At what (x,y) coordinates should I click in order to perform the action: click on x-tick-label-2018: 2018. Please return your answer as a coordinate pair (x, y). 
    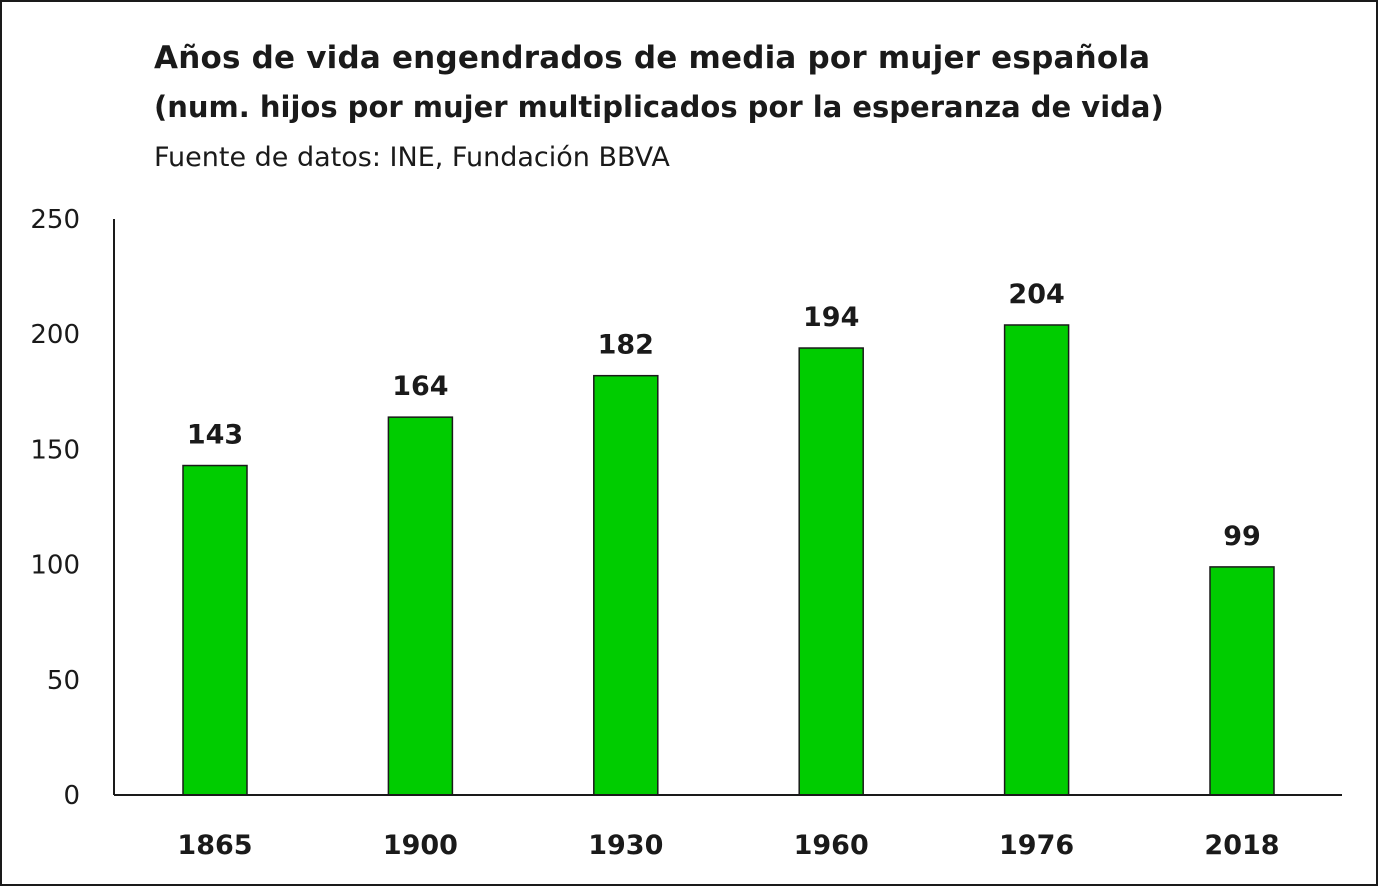
    Looking at the image, I should click on (1241, 845).